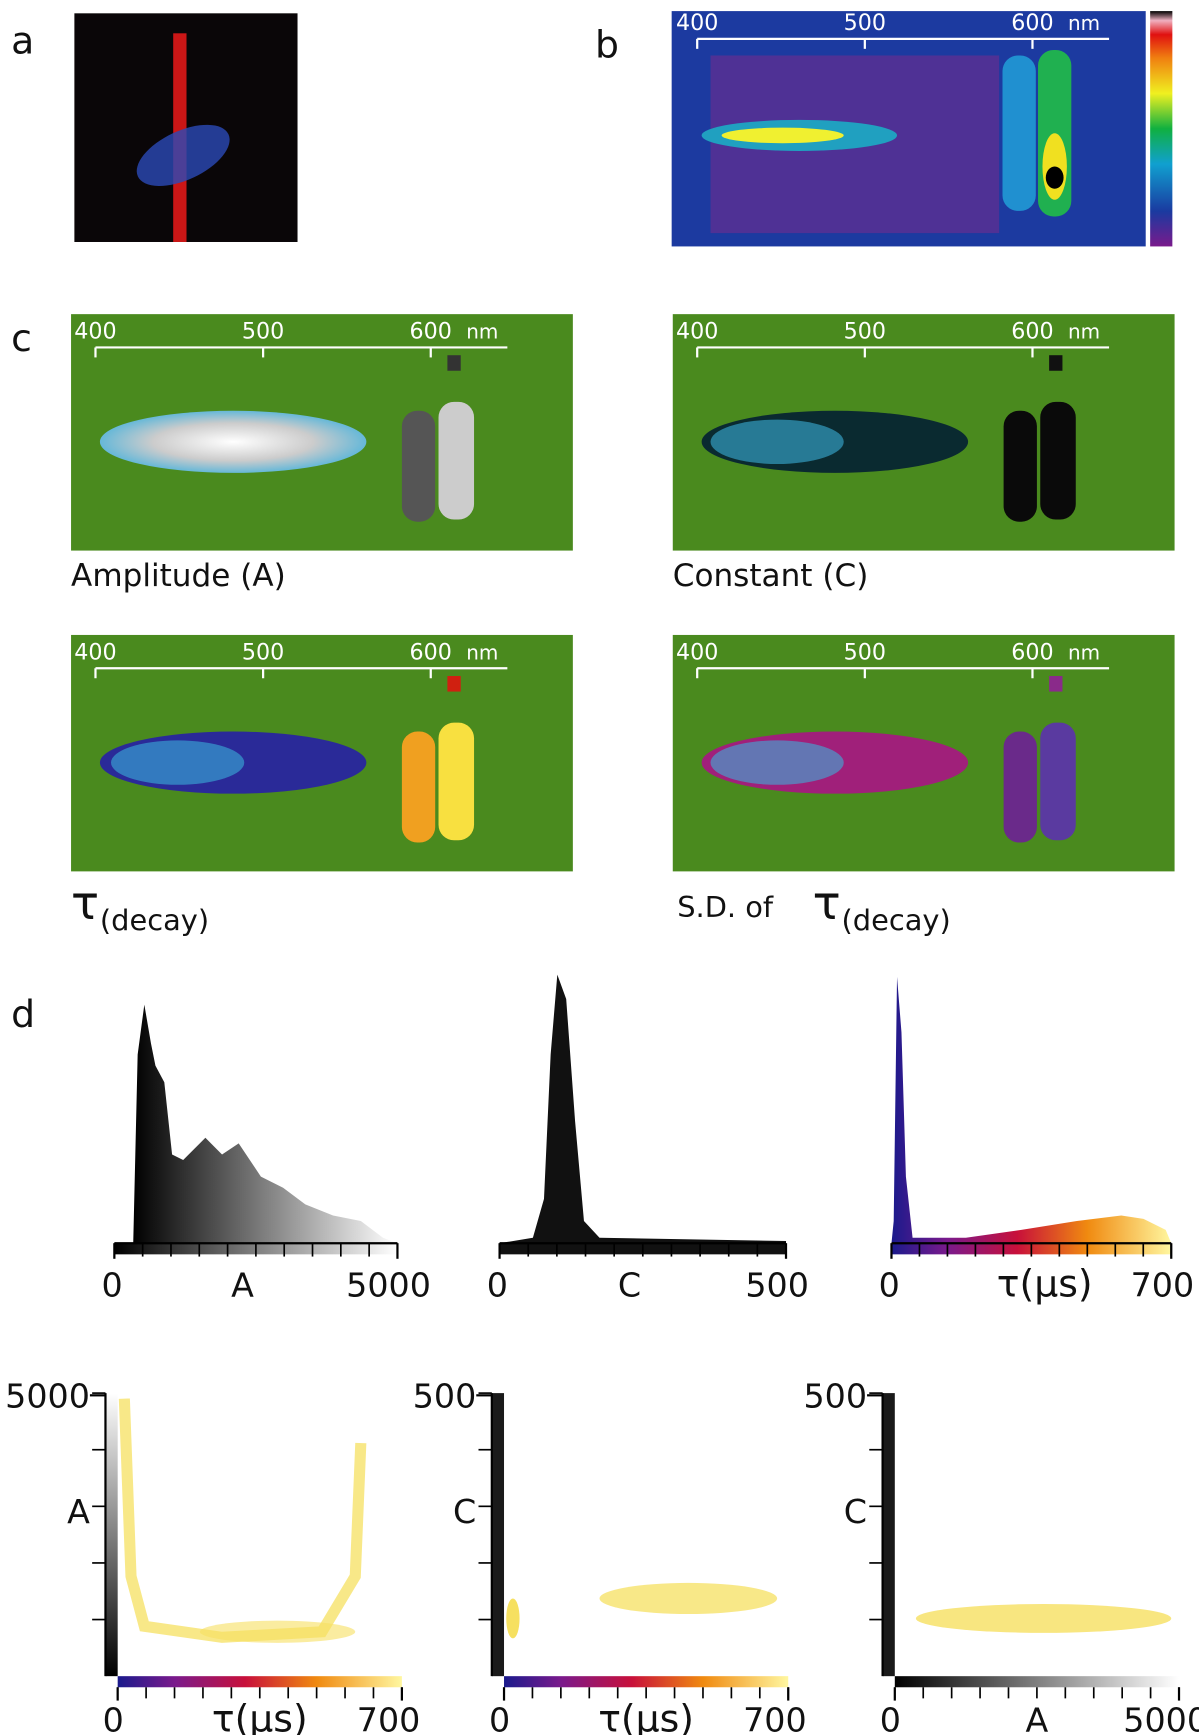  Describe the element at coordinates (771, 576) in the screenshot. I see `map-caption: Constant (C)` at that location.